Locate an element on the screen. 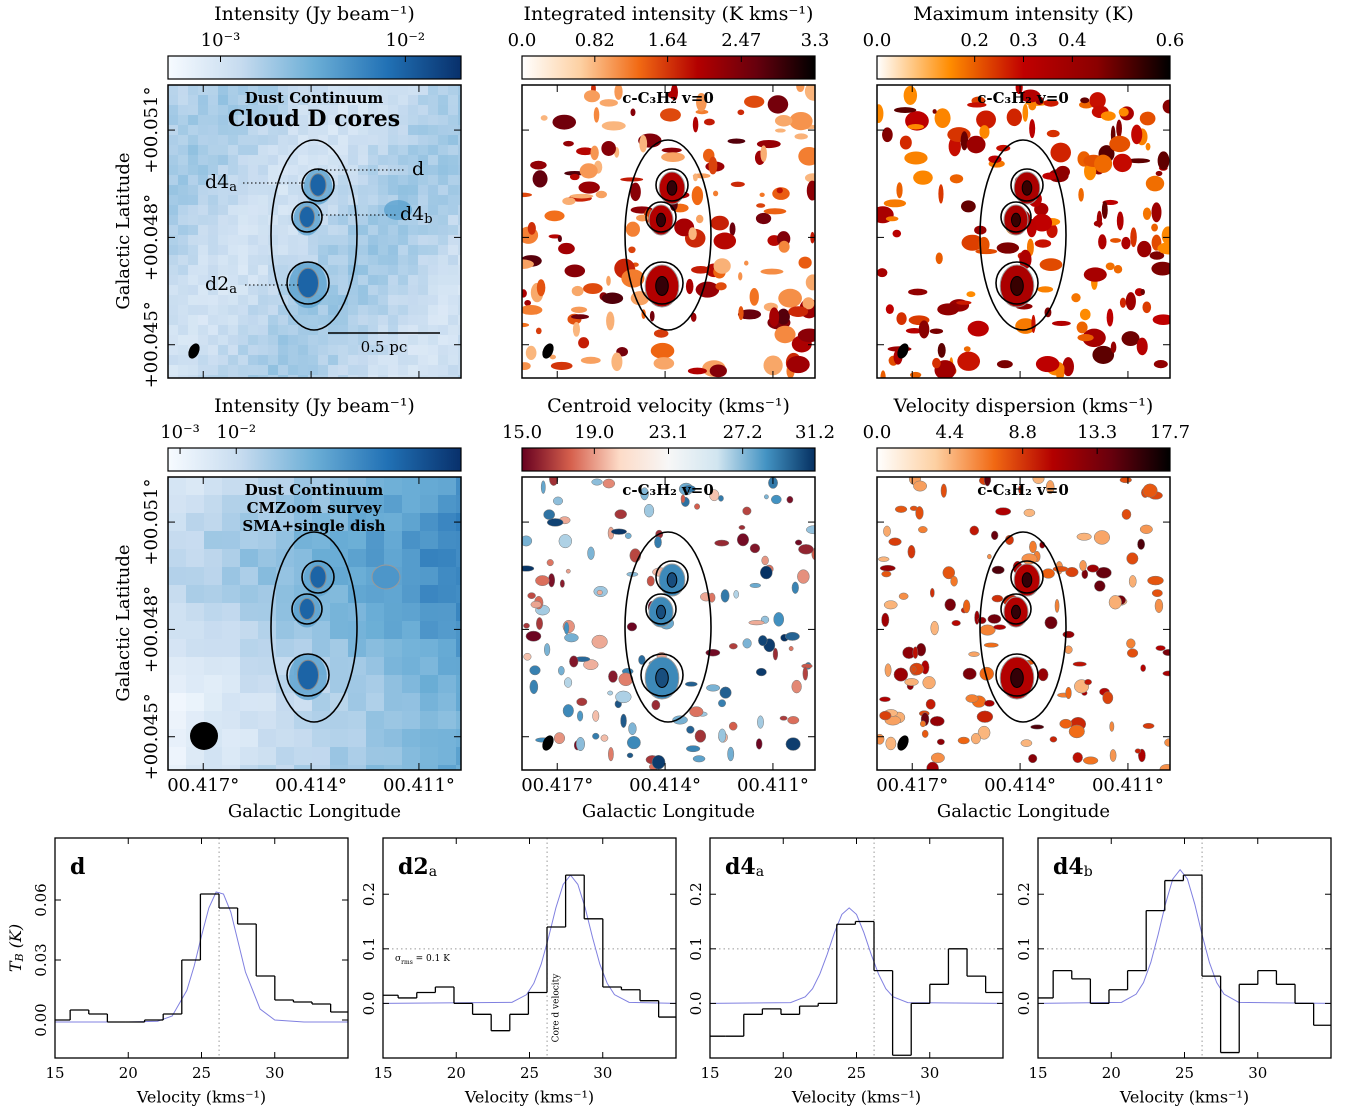  region-outline is located at coordinates (1023, 235).